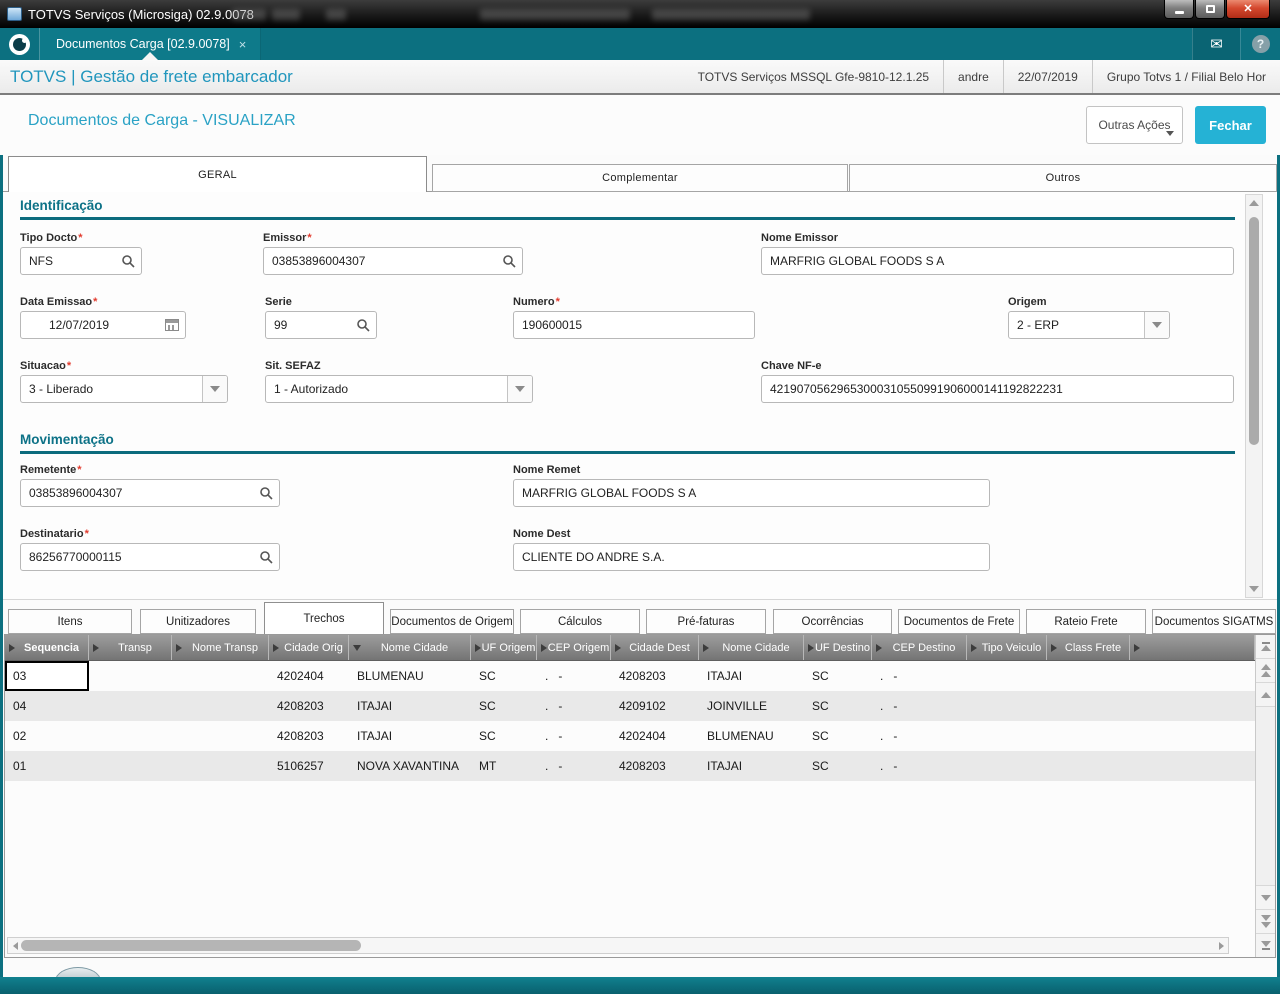 The height and width of the screenshot is (994, 1280). I want to click on tab-documentos-de-frete: Documentos de Frete, so click(959, 621).